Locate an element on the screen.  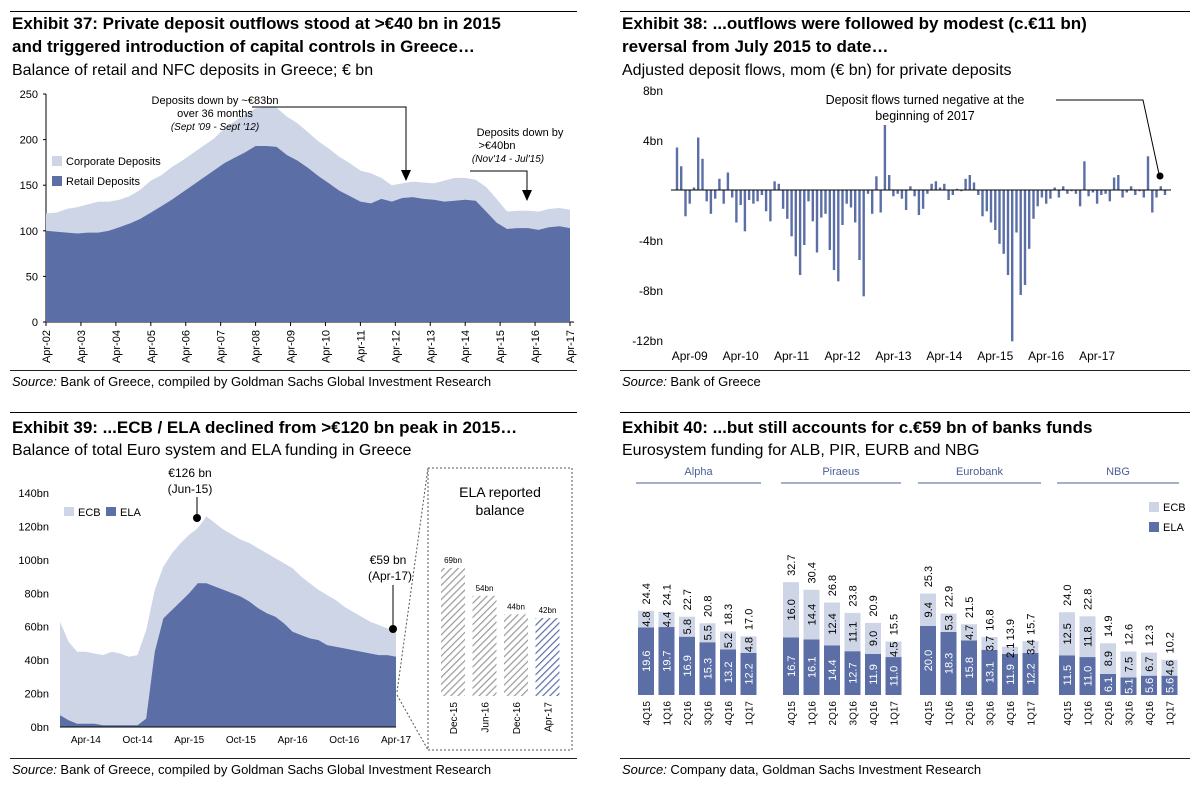
ecb-value-label: 9.4 is located at coordinates (929, 609).